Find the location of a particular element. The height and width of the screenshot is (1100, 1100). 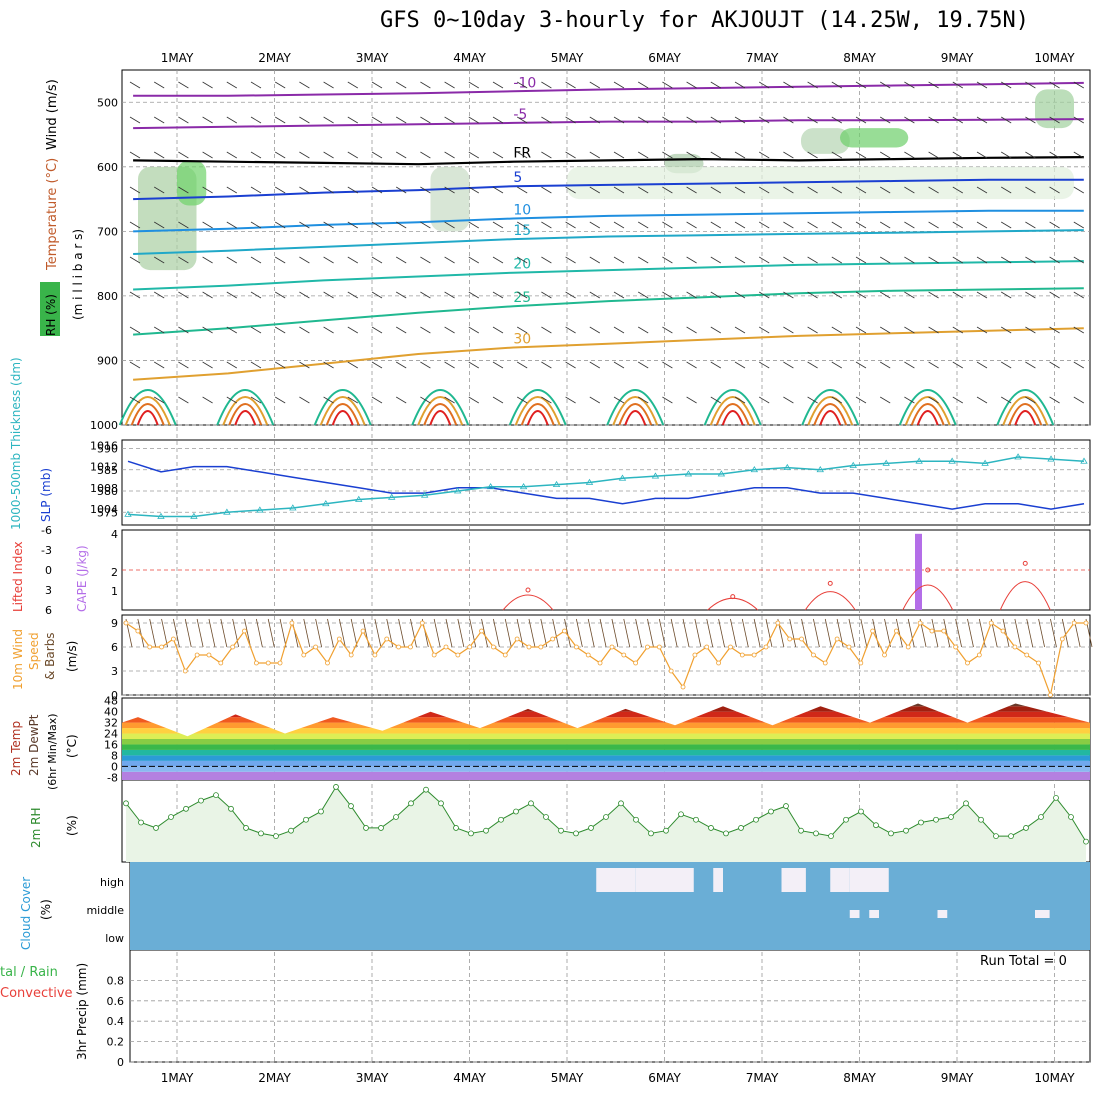

pressure-tick-label: 800 is located at coordinates (107, 296).